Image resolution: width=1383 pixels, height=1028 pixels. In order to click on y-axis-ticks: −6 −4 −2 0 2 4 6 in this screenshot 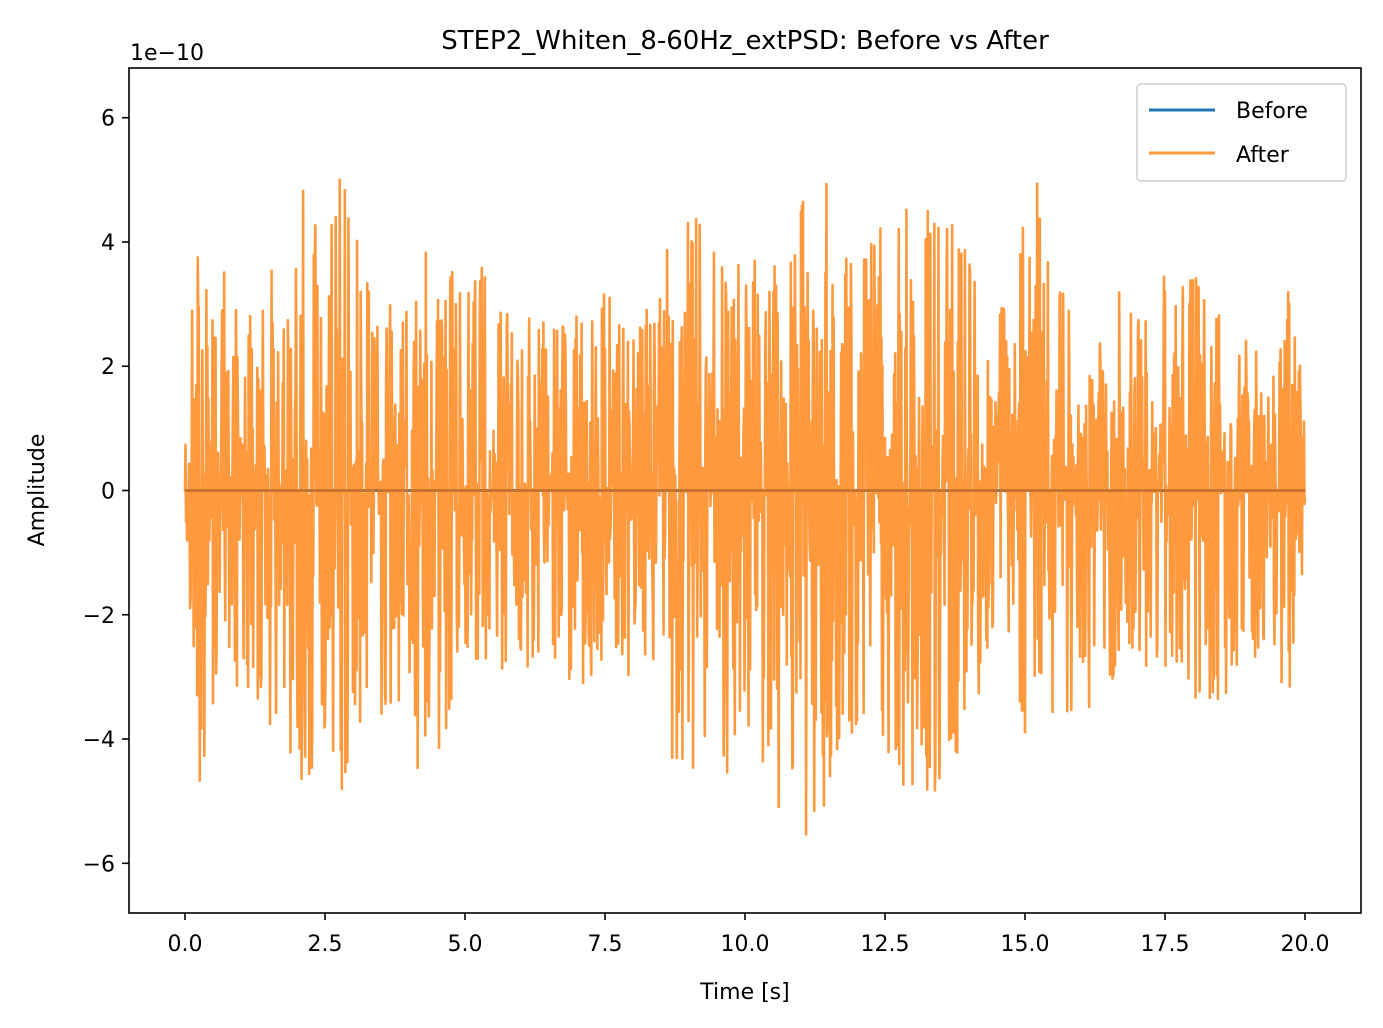, I will do `click(106, 492)`.